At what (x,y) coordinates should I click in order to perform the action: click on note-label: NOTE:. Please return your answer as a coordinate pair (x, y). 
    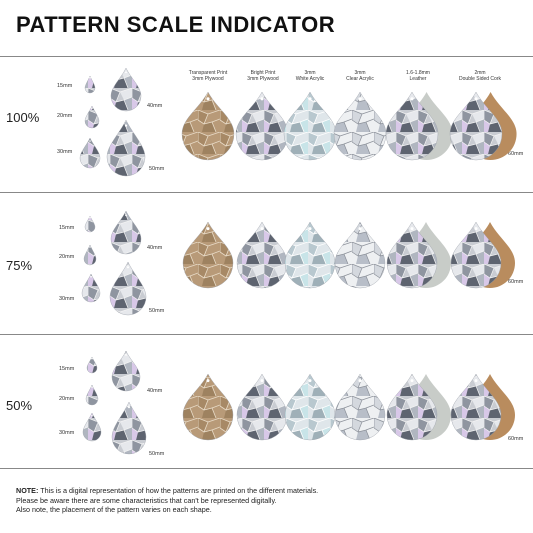
    Looking at the image, I should click on (27, 490).